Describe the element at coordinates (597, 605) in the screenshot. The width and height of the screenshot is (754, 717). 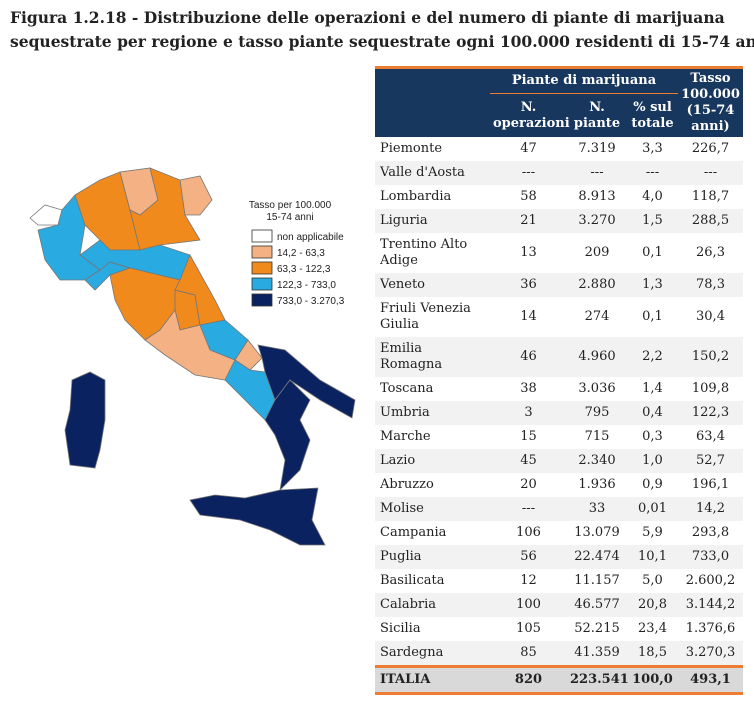
I see `value-cell: 46.577` at that location.